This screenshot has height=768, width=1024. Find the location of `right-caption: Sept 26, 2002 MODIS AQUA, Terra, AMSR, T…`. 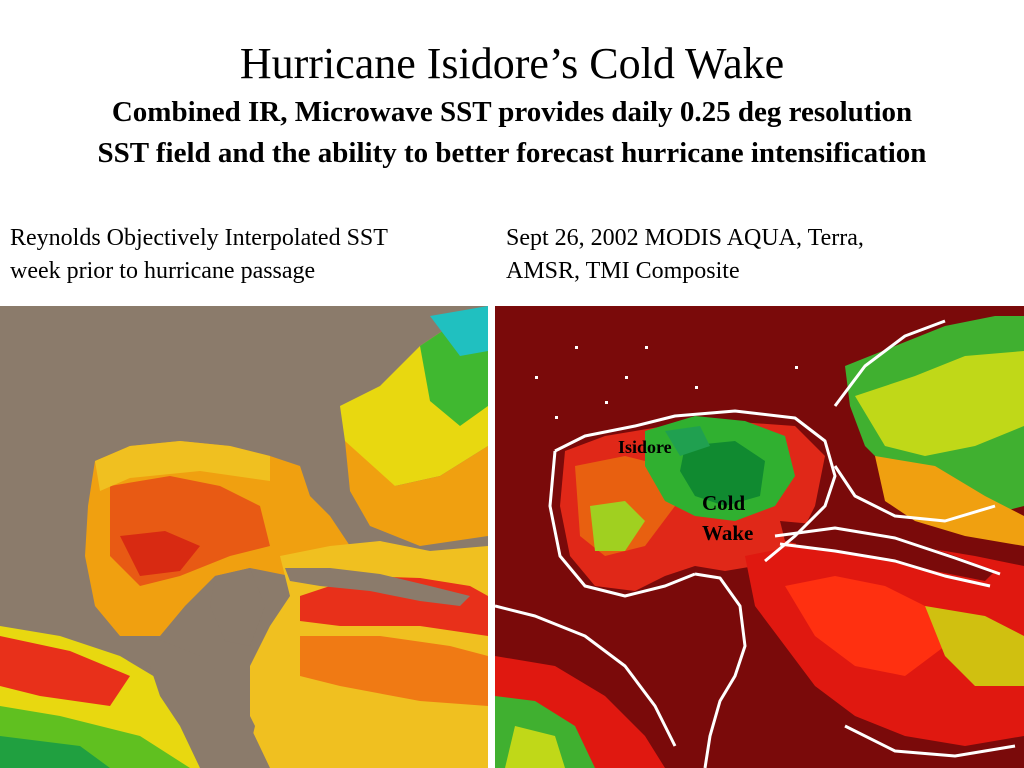

right-caption: Sept 26, 2002 MODIS AQUA, Terra, AMSR, T… is located at coordinates (756, 255).